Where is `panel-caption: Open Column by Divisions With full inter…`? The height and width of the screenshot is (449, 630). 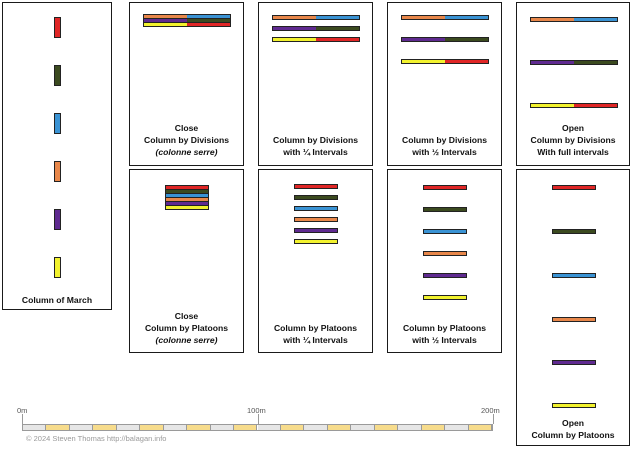
panel-caption: Open Column by Divisions With full inter… is located at coordinates (573, 140).